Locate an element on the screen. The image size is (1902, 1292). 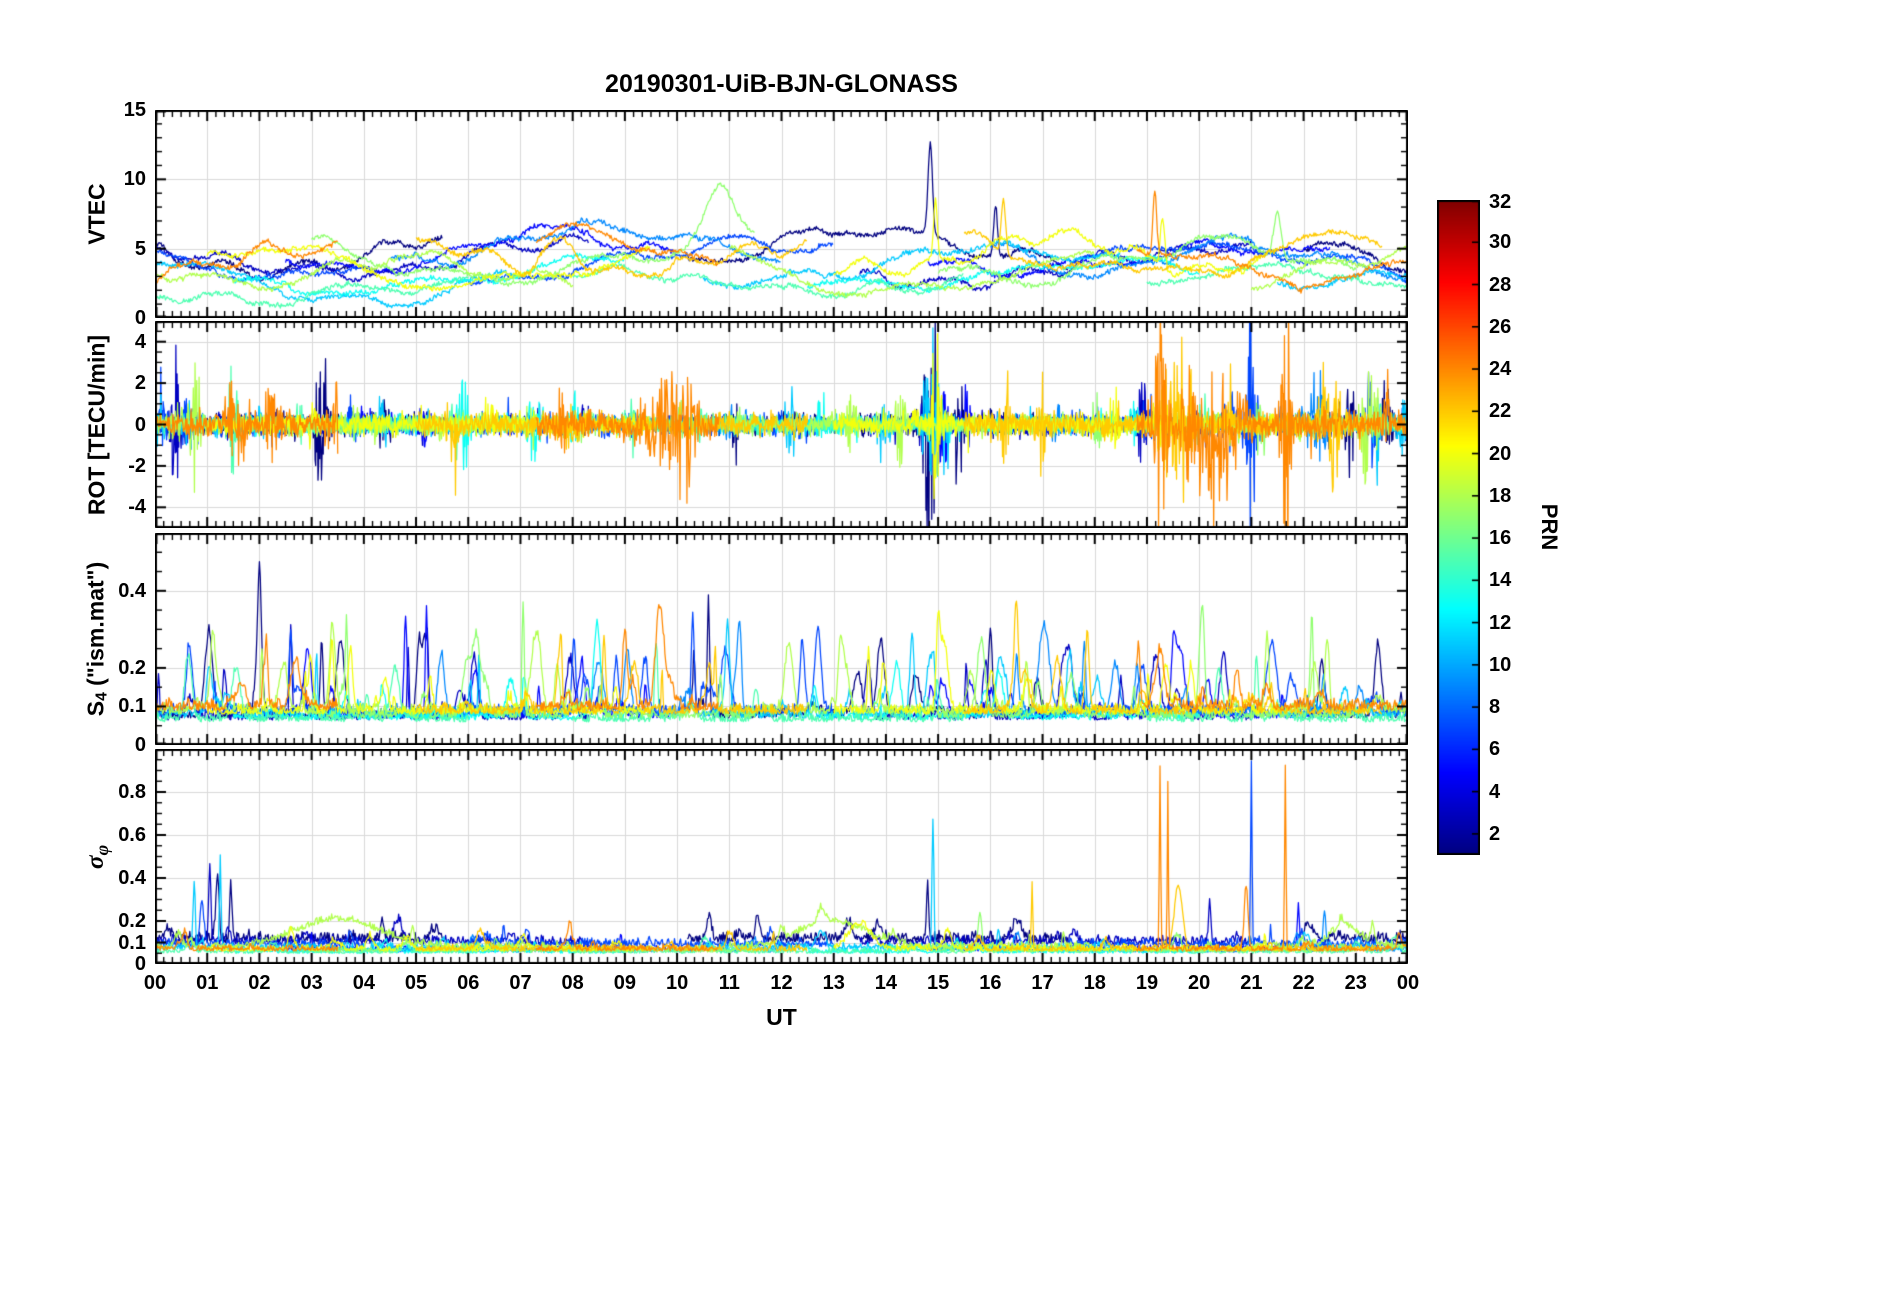
y-tick-label-rot: 4 is located at coordinates (140, 341).